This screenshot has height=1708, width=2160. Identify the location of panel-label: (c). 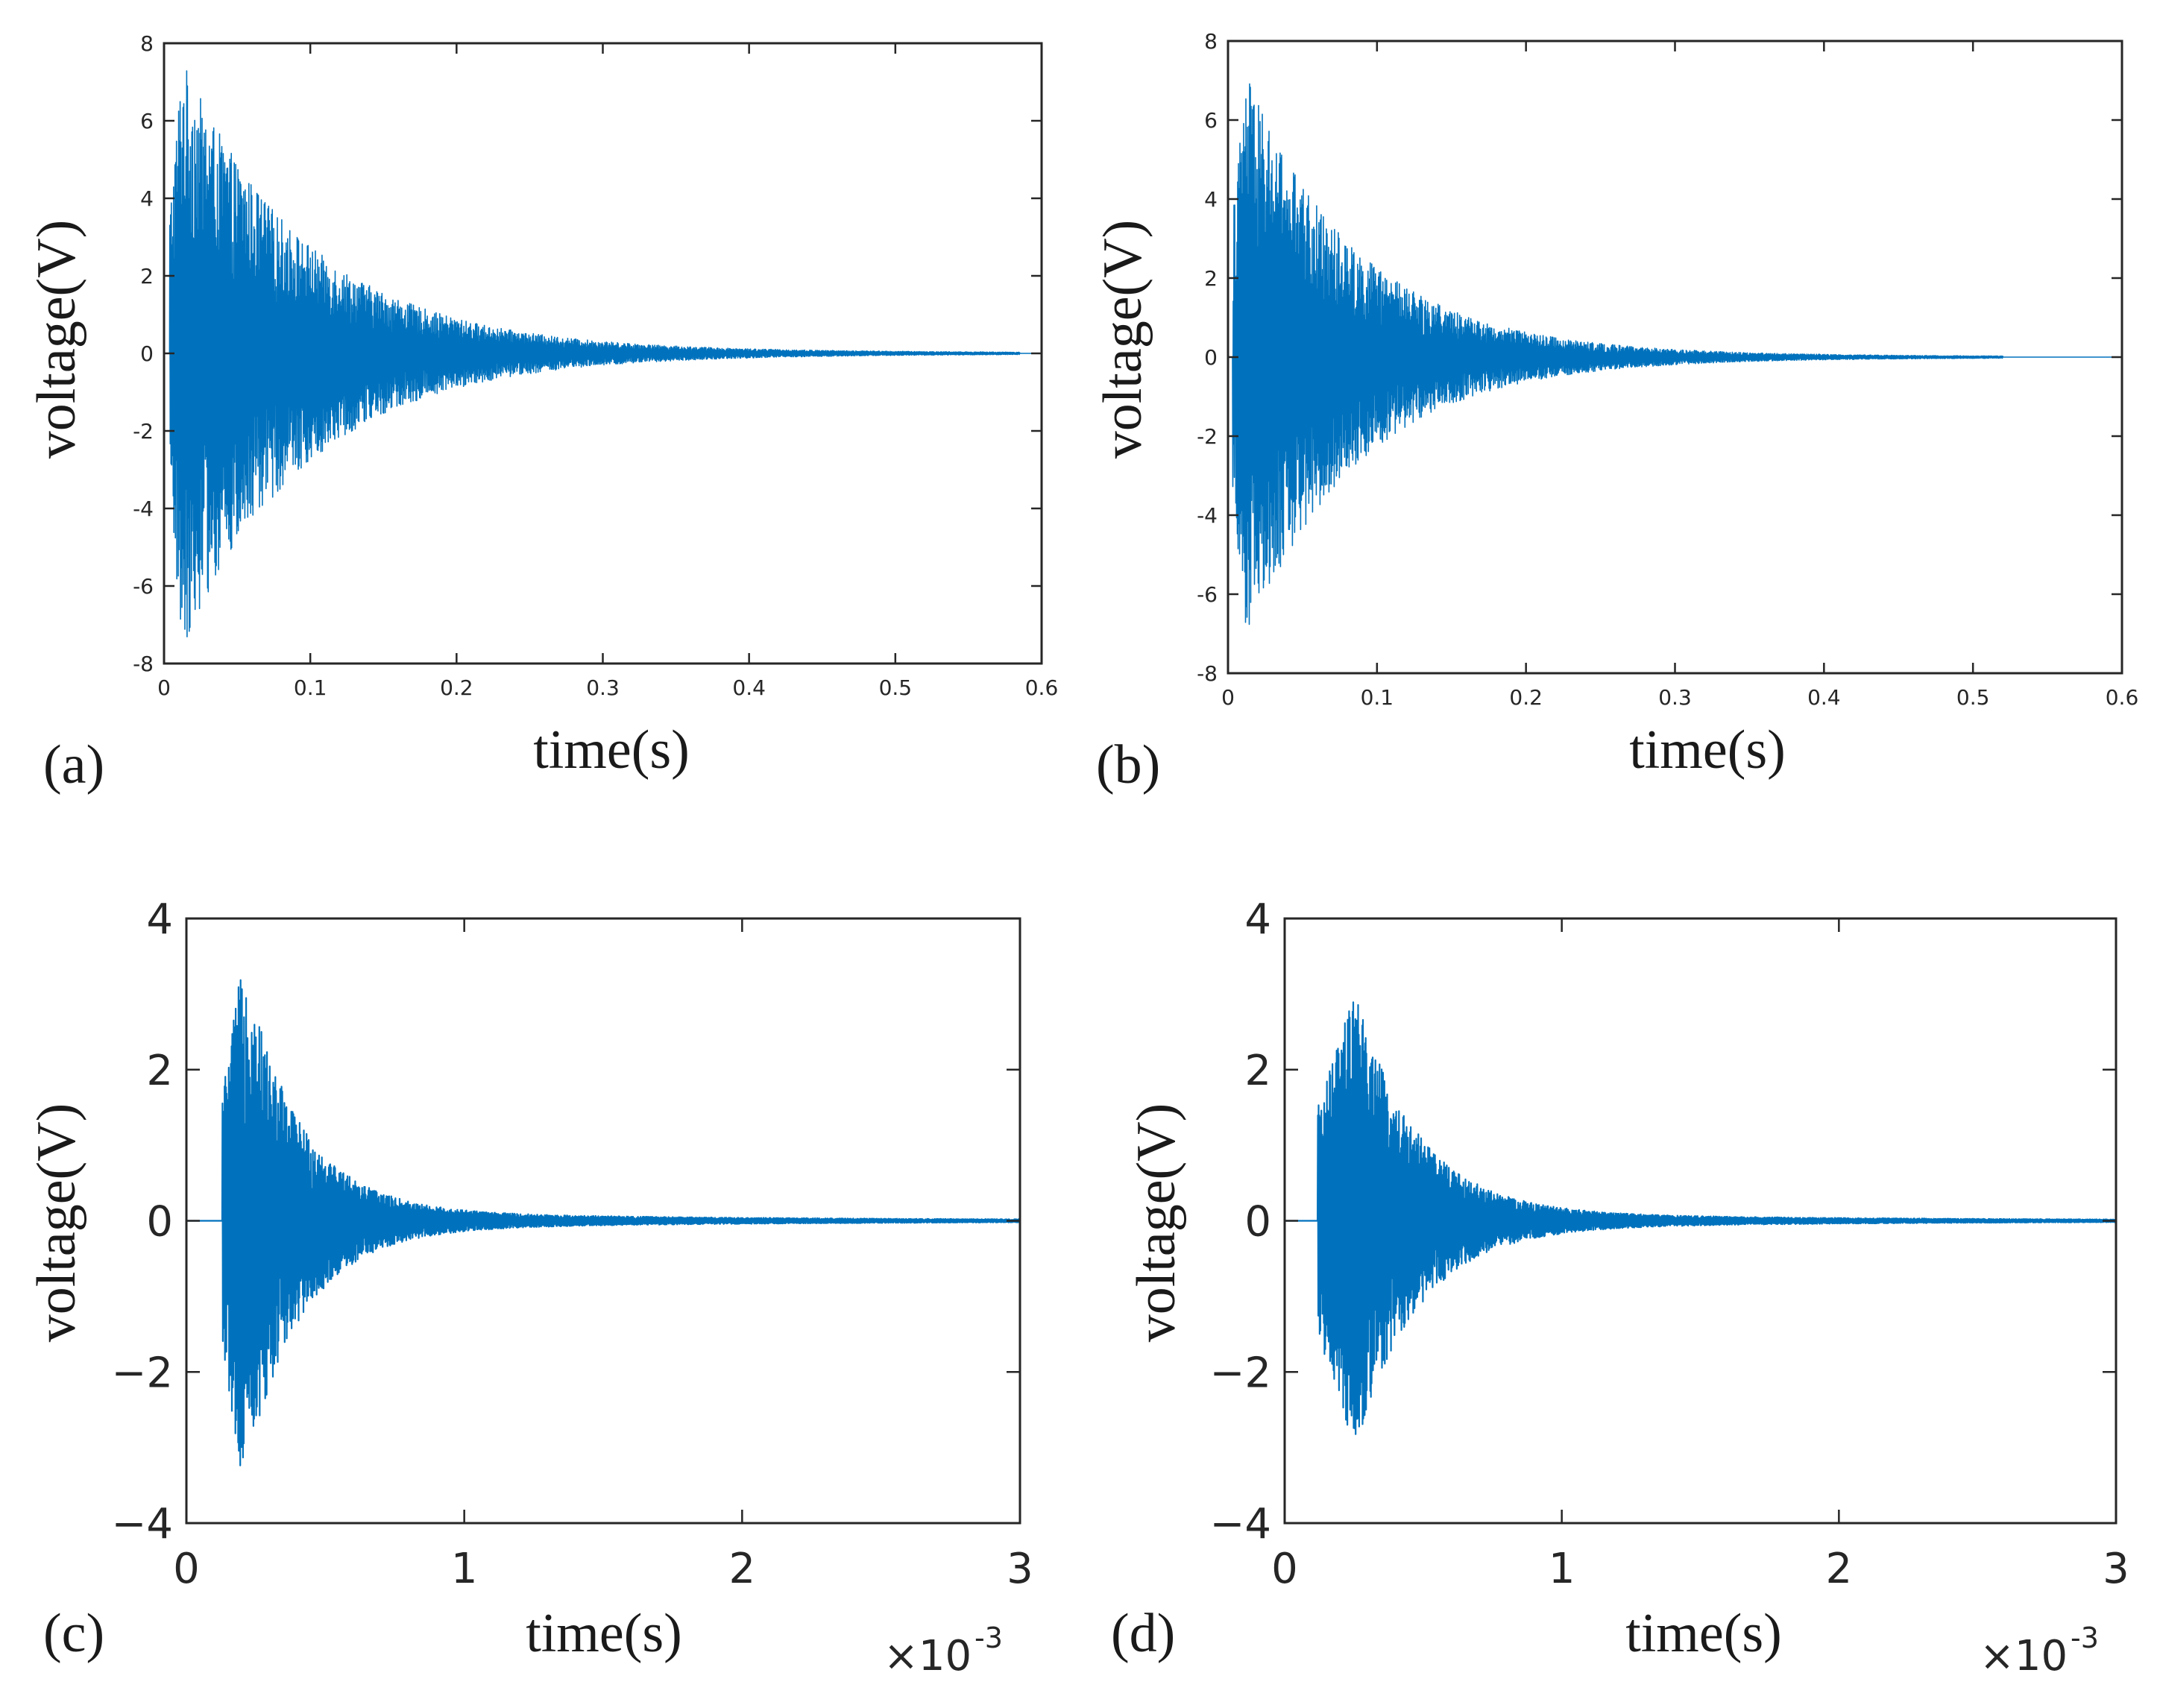
(73, 1633).